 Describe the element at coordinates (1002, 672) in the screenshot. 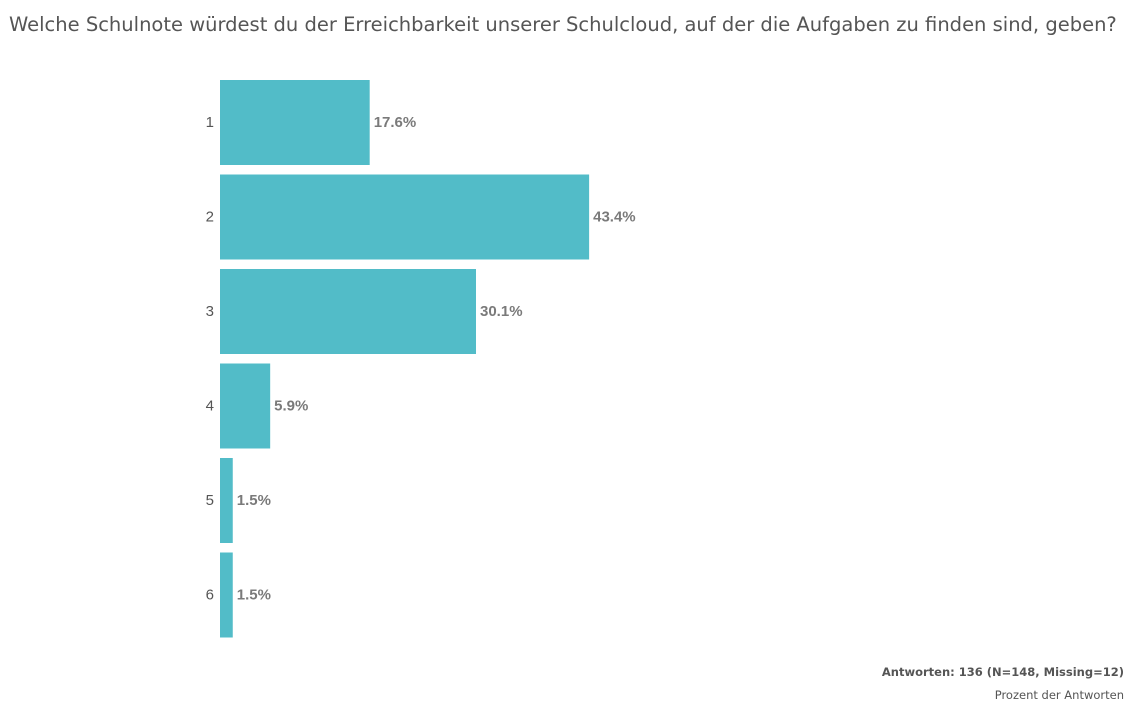

I see `response-count-note: Antworten: 136 (N=148, Missing=12)` at that location.